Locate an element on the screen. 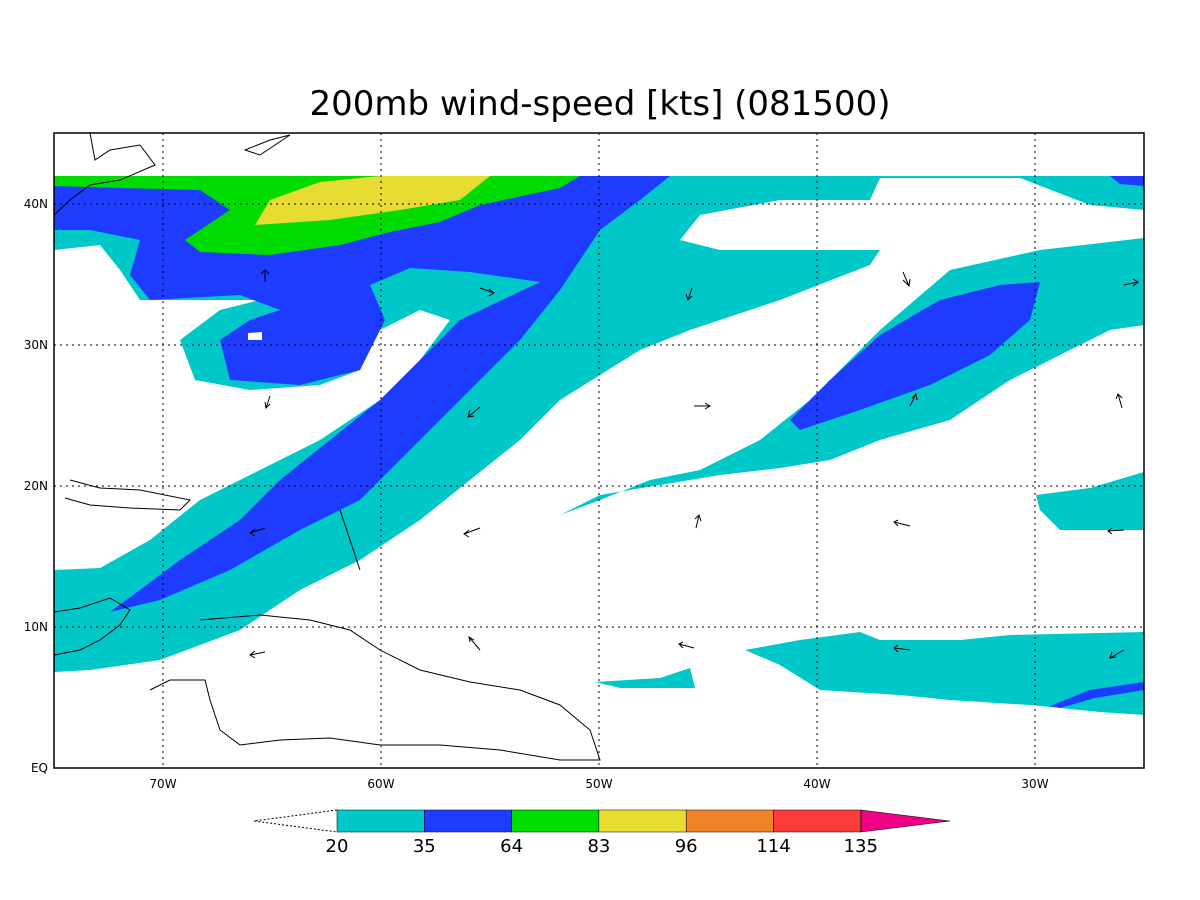 This screenshot has width=1200, height=900. coastline-central-america is located at coordinates (92, 626).